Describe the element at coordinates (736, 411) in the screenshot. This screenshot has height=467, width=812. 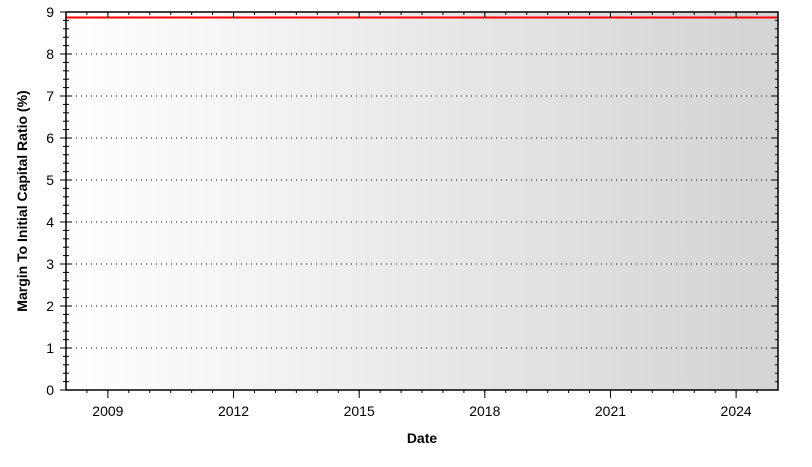
I see `x-tick-label: 2024` at that location.